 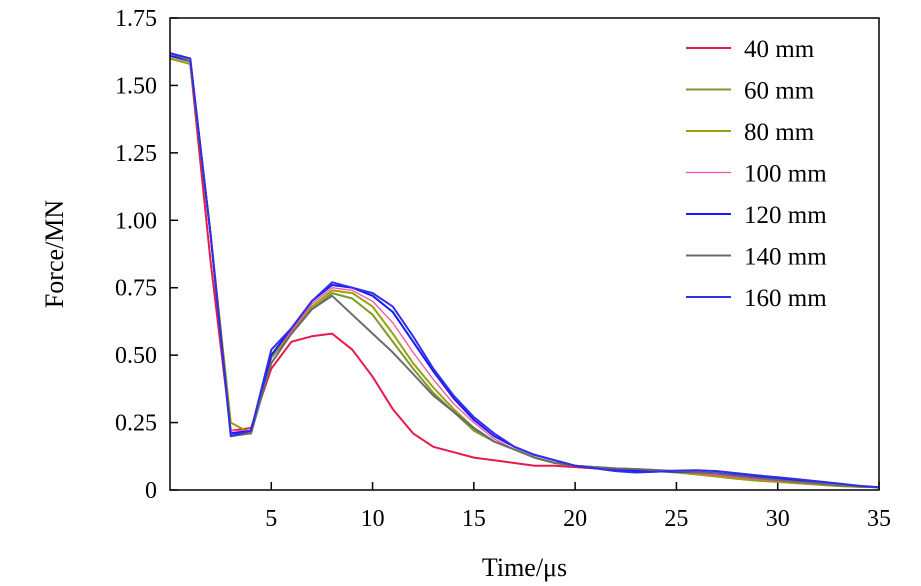 I want to click on legend-label: 40 mm, so click(x=779, y=49).